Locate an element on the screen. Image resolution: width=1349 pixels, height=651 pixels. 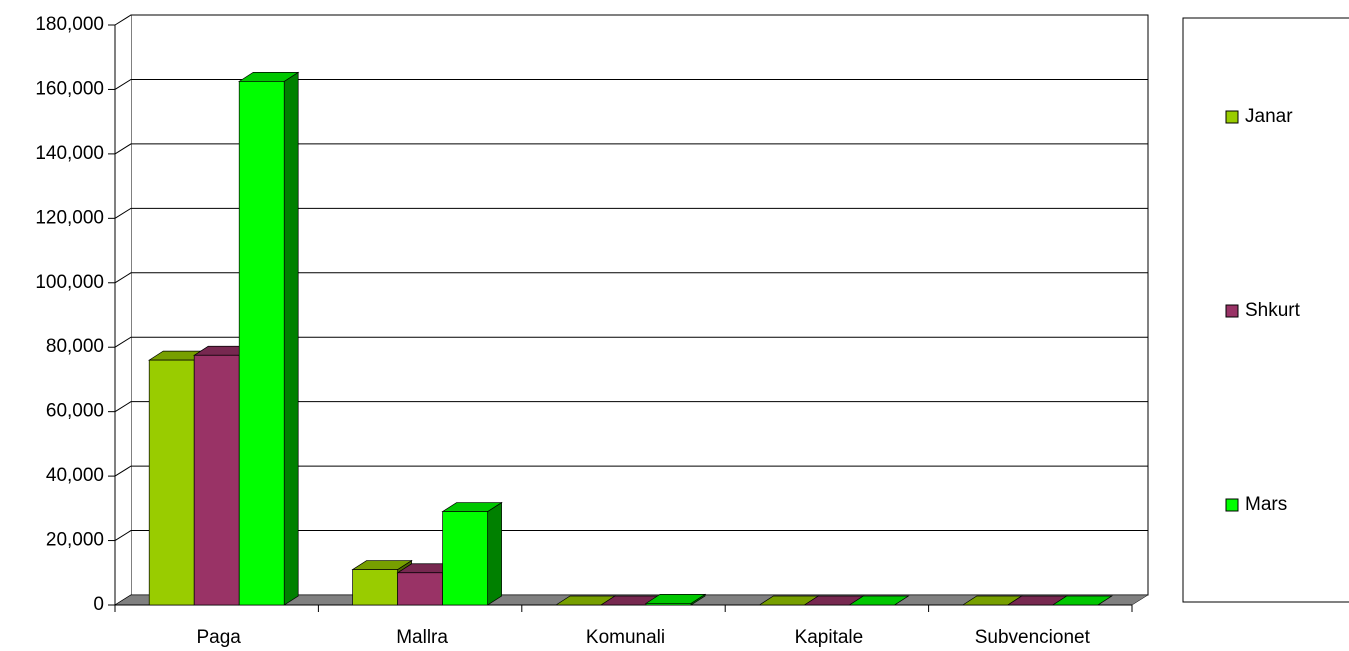
legend-box is located at coordinates (1265, 310).